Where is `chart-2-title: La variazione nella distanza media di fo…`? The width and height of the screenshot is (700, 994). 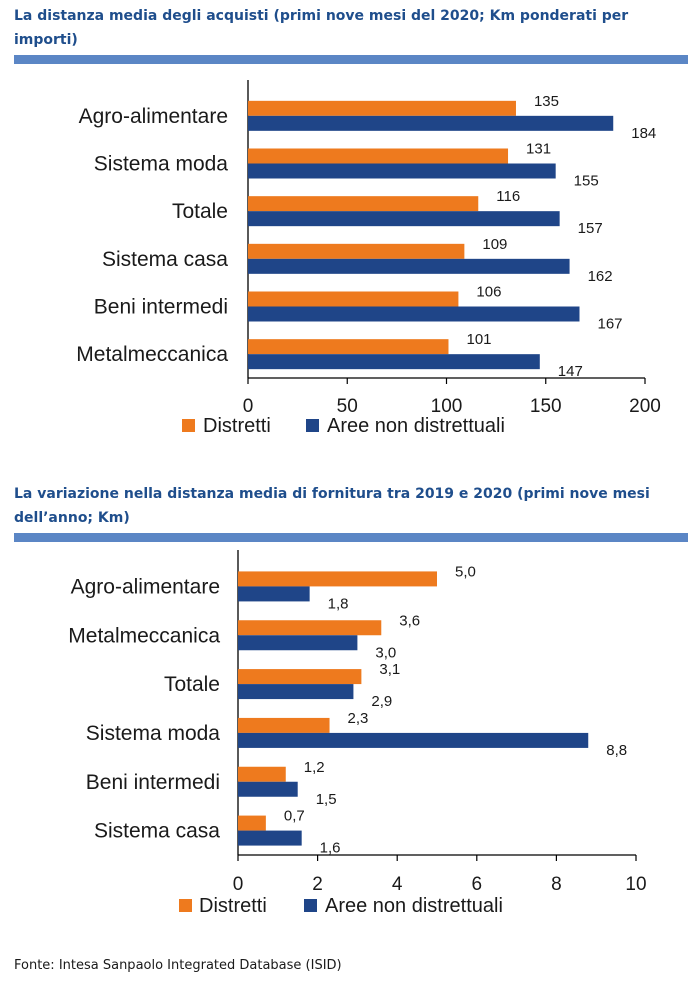 chart-2-title: La variazione nella distanza media di fo… is located at coordinates (332, 506).